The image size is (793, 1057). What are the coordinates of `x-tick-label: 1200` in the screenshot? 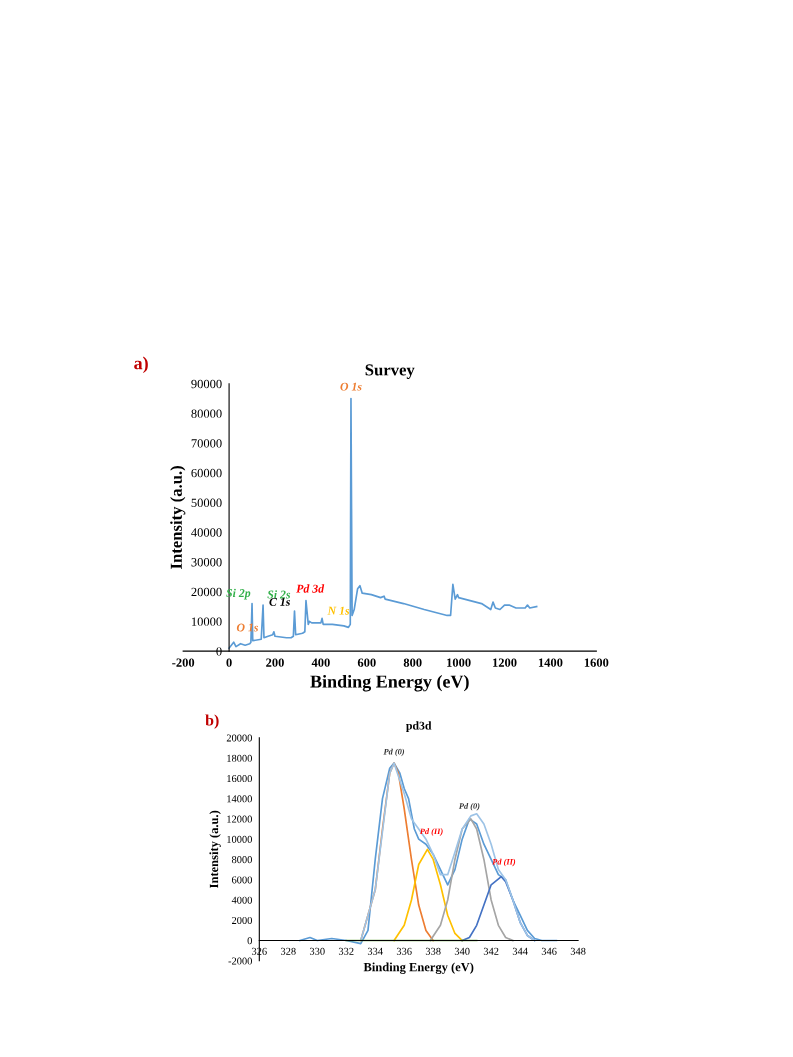 It's located at (505, 662).